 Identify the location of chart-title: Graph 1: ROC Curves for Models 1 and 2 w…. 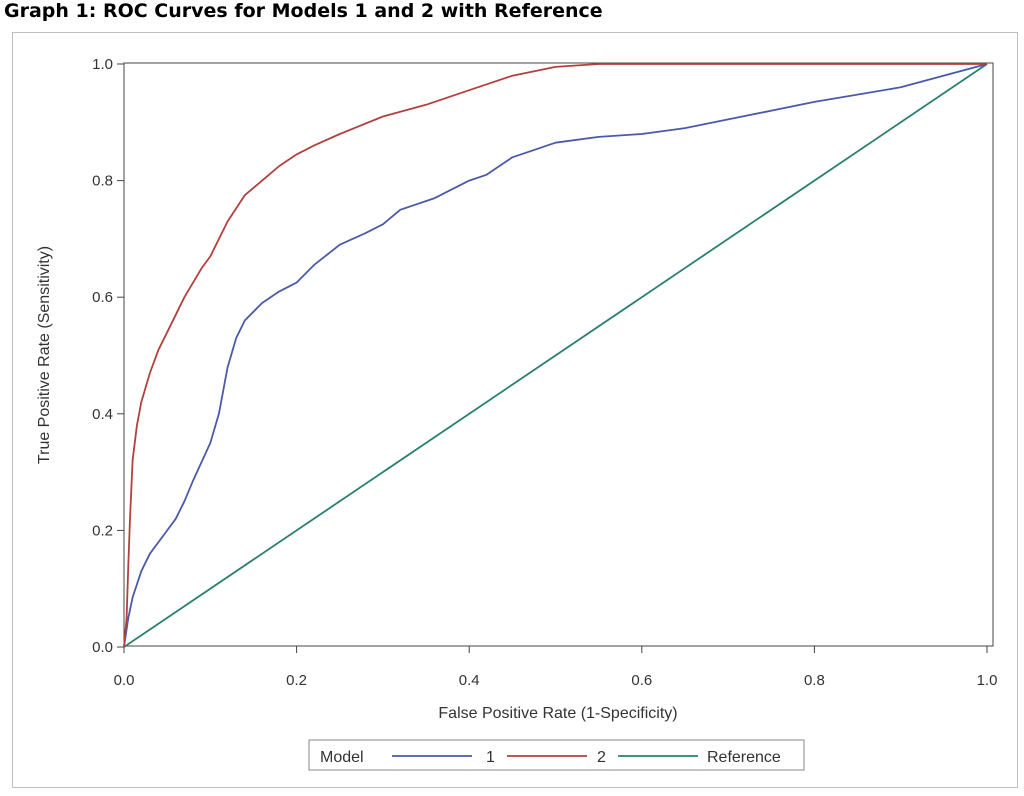
(303, 11).